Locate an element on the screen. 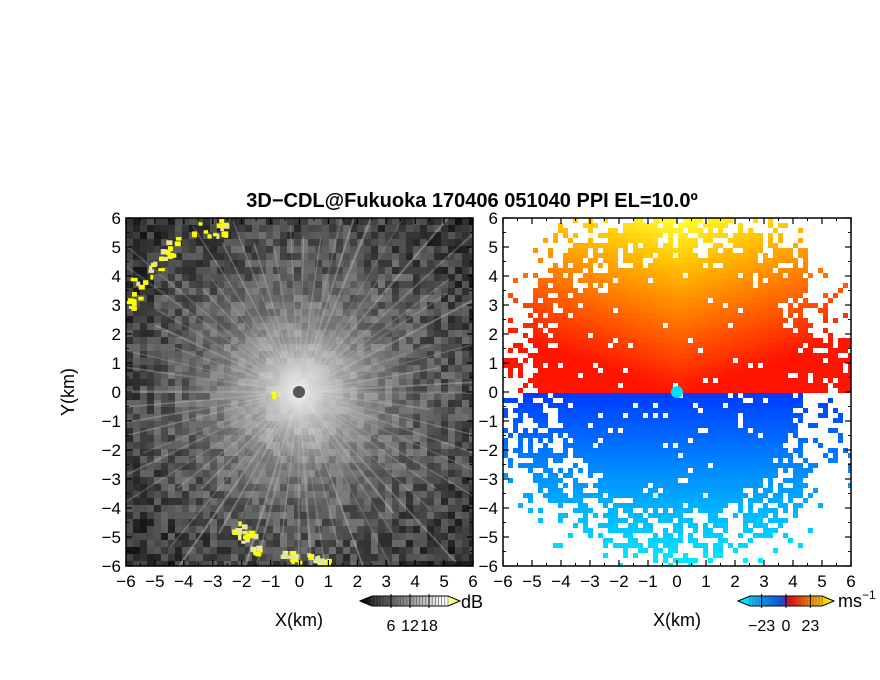 The width and height of the screenshot is (880, 680). intensity-high-cell is located at coordinates (134, 279).